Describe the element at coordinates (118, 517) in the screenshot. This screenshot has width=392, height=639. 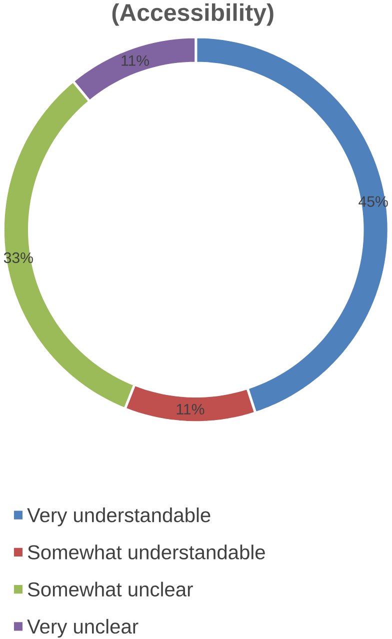
I see `legend-label: Very understandable` at that location.